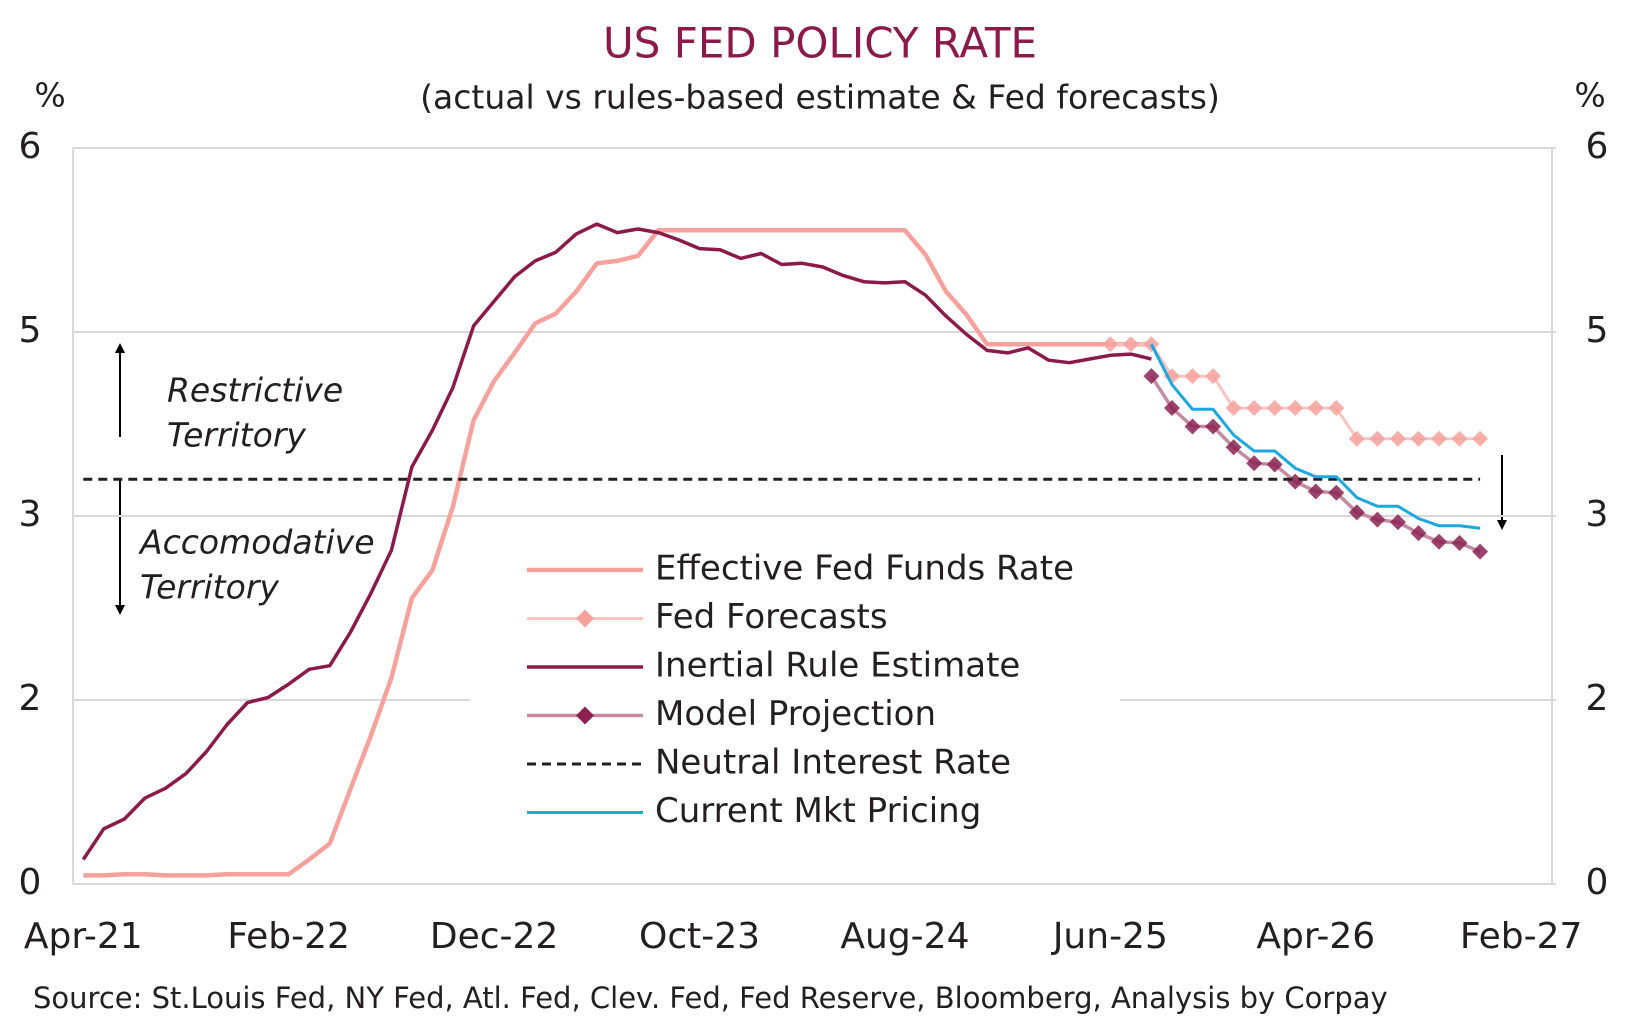 This screenshot has height=1031, width=1629. Describe the element at coordinates (49, 95) in the screenshot. I see `y-axis-label: %` at that location.